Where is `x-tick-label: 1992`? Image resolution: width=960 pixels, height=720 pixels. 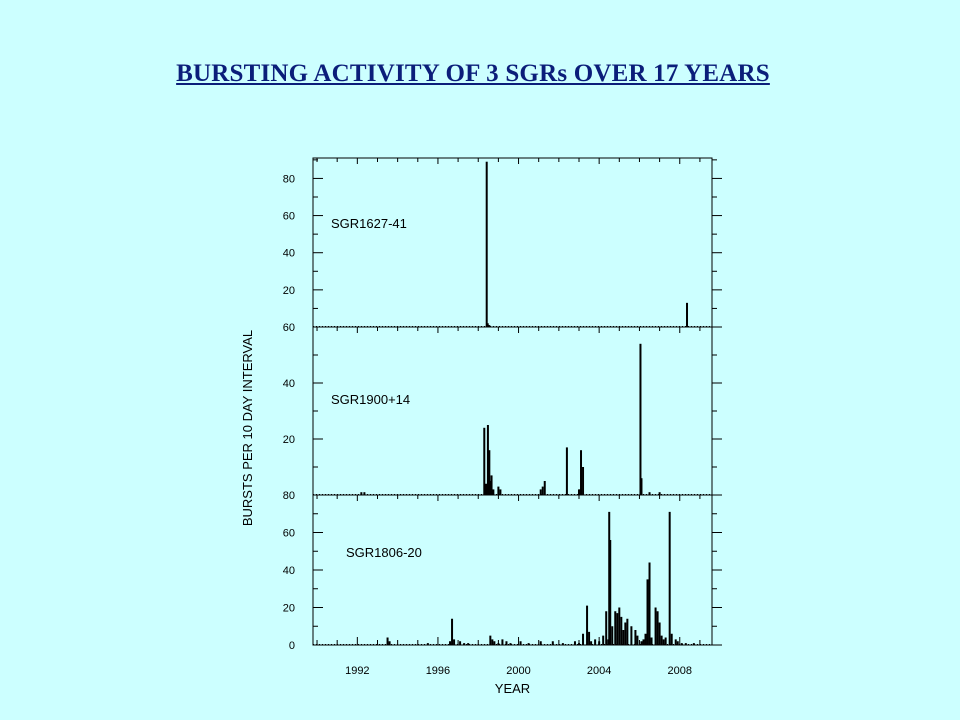
x-tick-label: 1992 is located at coordinates (357, 671).